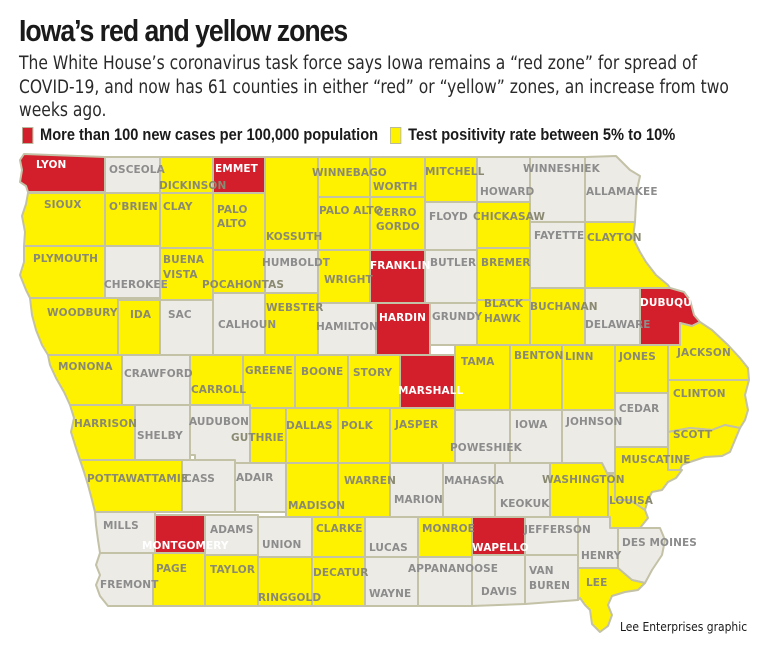 The width and height of the screenshot is (780, 658). I want to click on label-sac: SAC, so click(180, 315).